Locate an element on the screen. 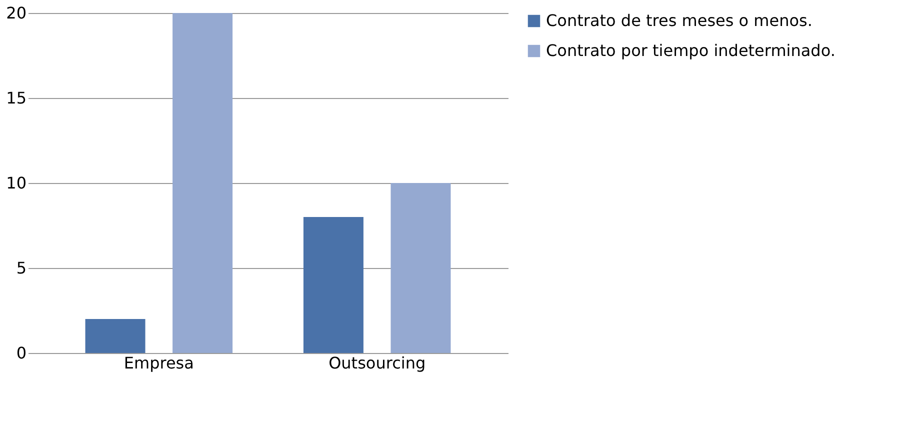 The image size is (903, 426). y-tick-label: 20 is located at coordinates (16, 13).